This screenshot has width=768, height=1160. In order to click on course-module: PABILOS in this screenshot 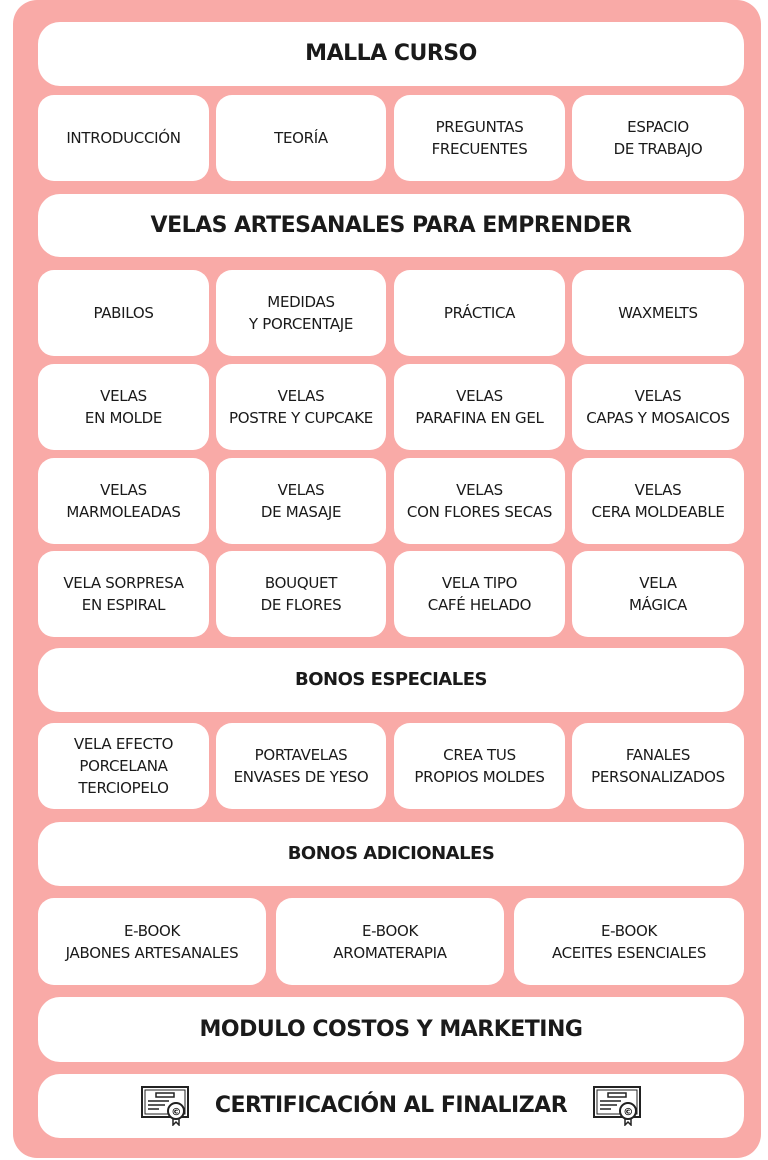, I will do `click(123, 313)`.